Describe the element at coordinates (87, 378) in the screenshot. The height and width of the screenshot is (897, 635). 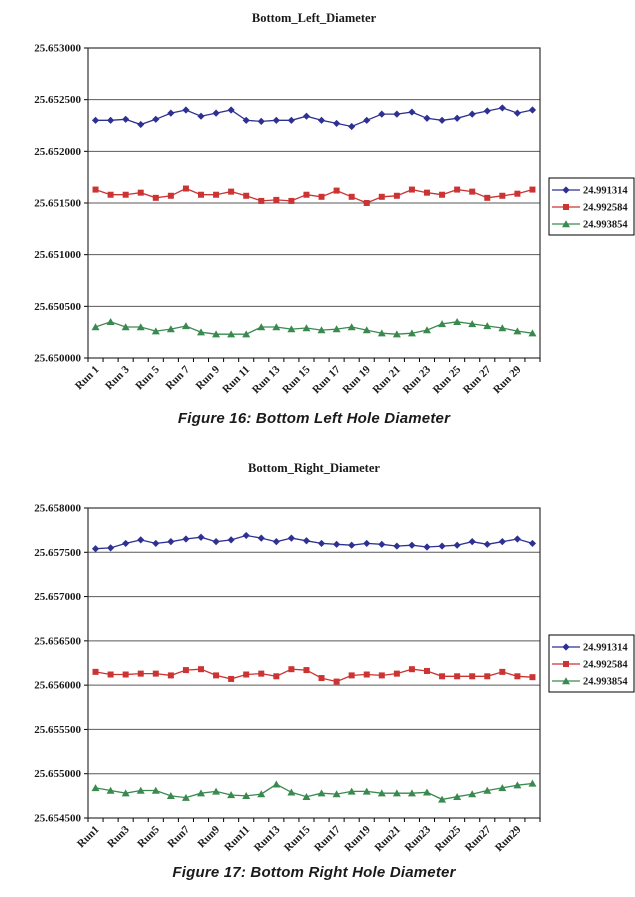
I see `x-tick-label: Run 1` at that location.